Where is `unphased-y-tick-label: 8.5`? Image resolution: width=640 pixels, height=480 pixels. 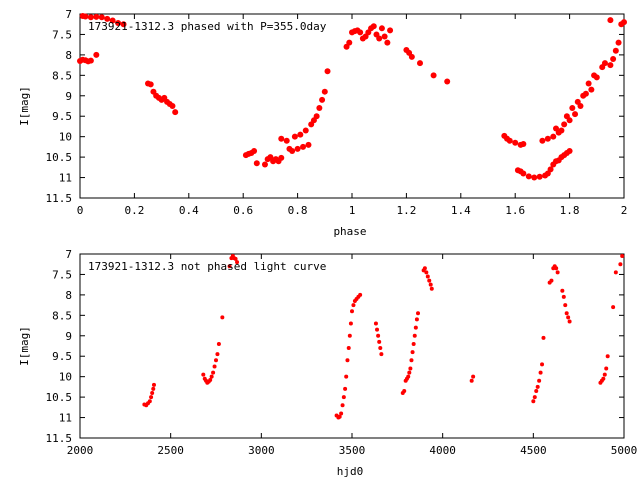
unphased-y-tick-label: 8.5 is located at coordinates (62, 315).